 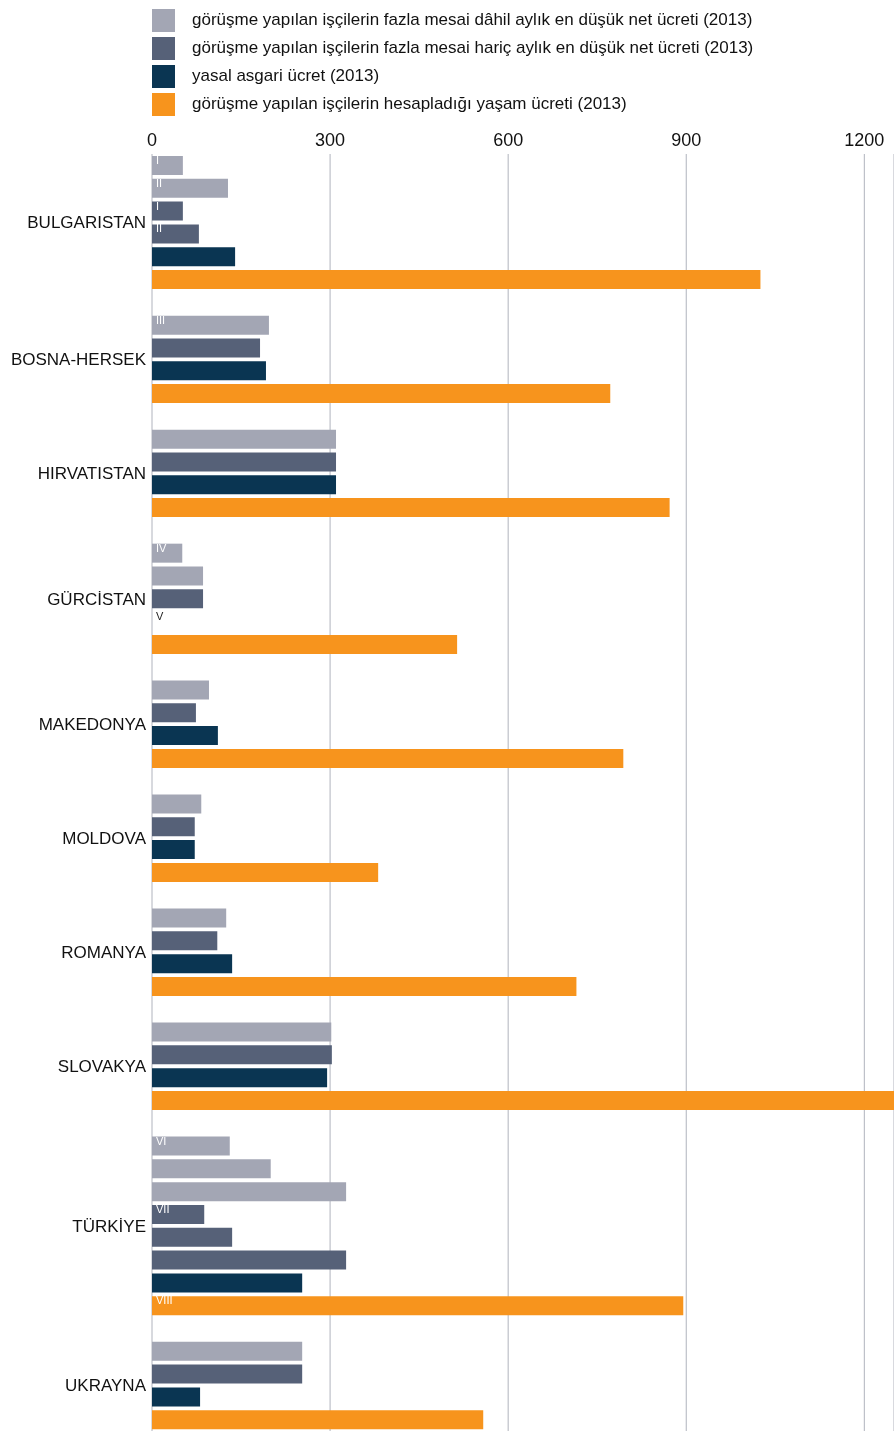 What do you see at coordinates (473, 48) in the screenshot?
I see `legend-label: görüşme yapılan işçilerin fazla mesai hariç aylık en düşük net ücreti (2013)` at bounding box center [473, 48].